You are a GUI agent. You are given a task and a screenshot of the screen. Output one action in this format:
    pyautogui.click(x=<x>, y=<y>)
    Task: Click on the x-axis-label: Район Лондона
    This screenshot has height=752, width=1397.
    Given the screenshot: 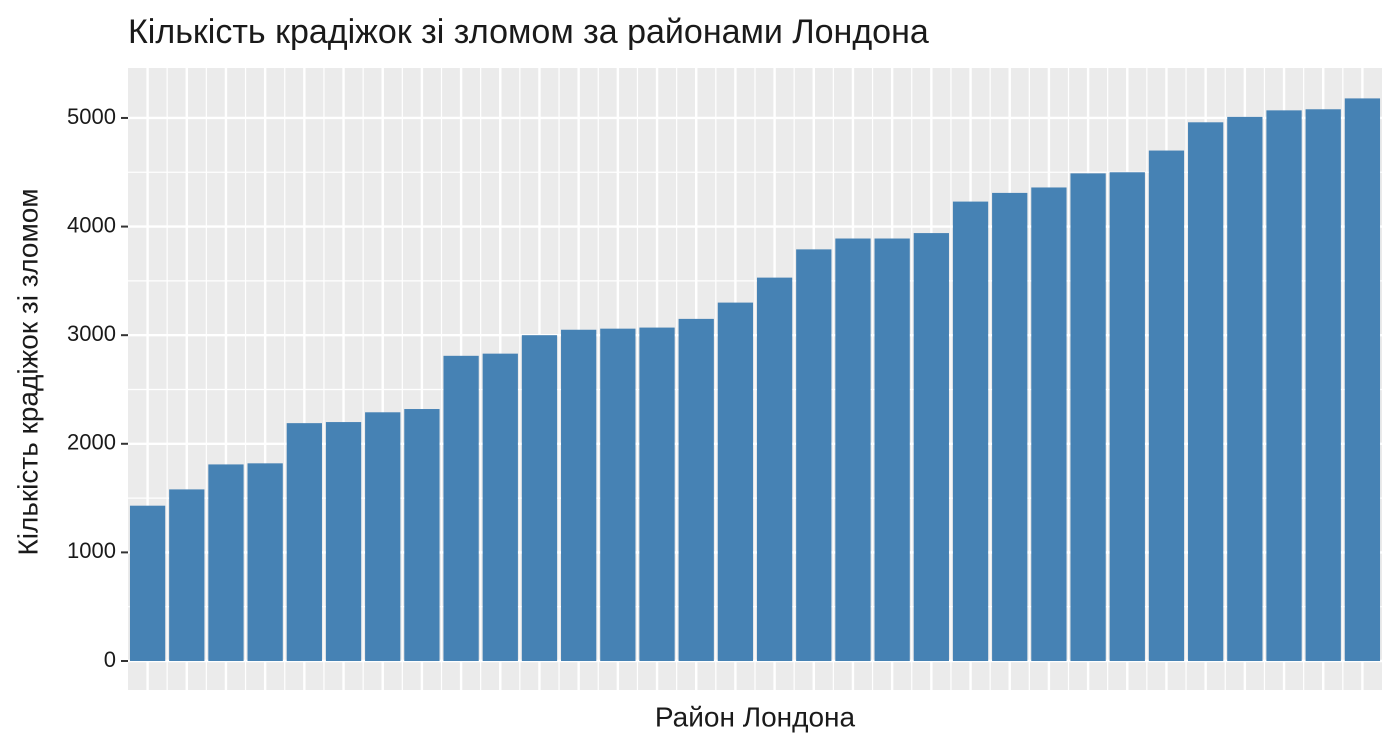 What is the action you would take?
    pyautogui.click(x=755, y=716)
    